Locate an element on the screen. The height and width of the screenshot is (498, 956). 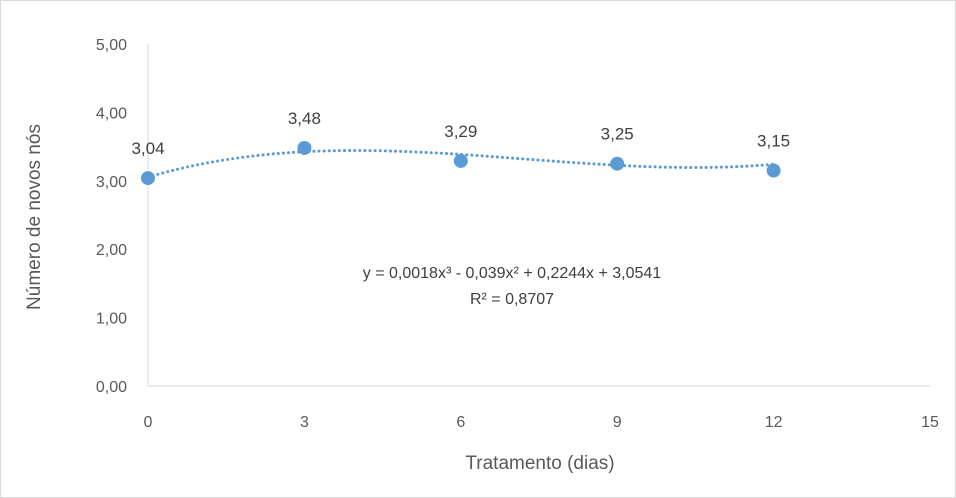
x-tick-label: 0 is located at coordinates (148, 422).